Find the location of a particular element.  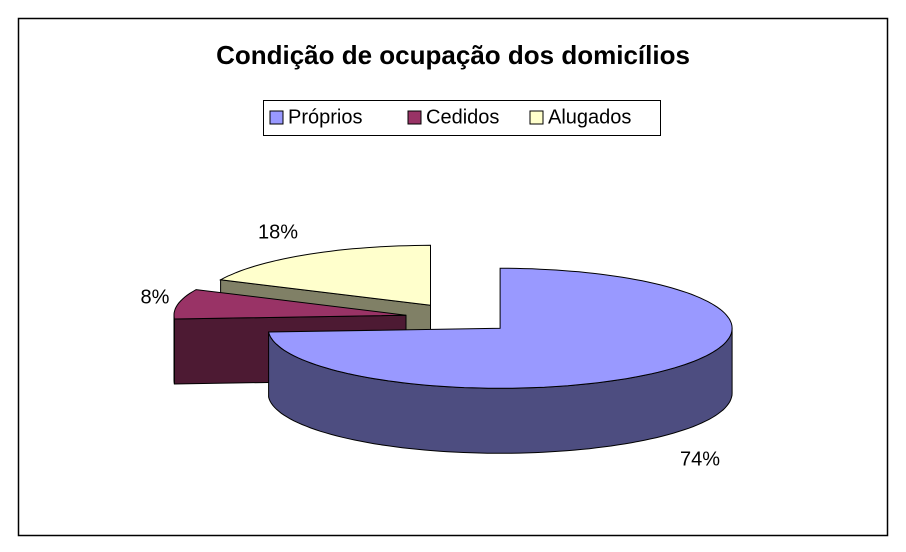

legend-label: Cedidos is located at coordinates (462, 117).